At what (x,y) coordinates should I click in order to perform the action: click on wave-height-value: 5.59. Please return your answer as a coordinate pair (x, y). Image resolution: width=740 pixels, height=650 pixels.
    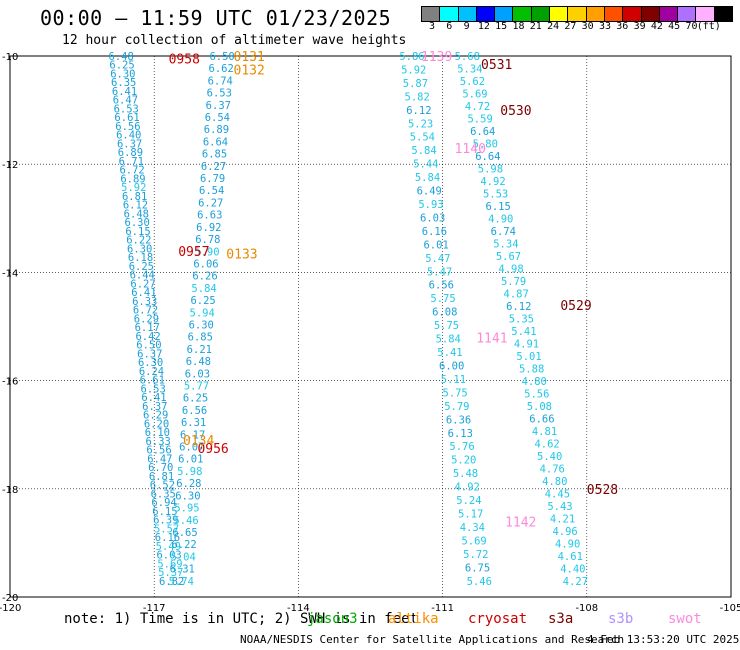
    Looking at the image, I should click on (479, 119).